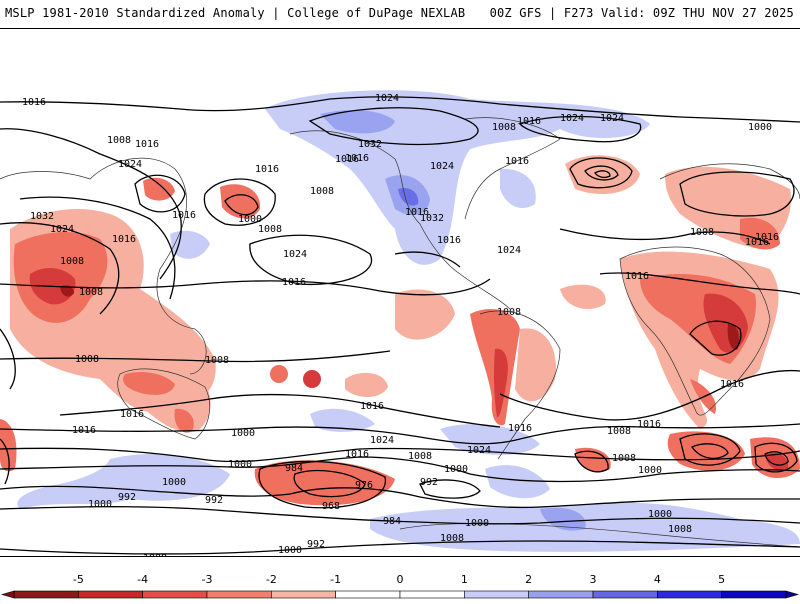  I want to click on isobar-label: 992, so click(316, 544).